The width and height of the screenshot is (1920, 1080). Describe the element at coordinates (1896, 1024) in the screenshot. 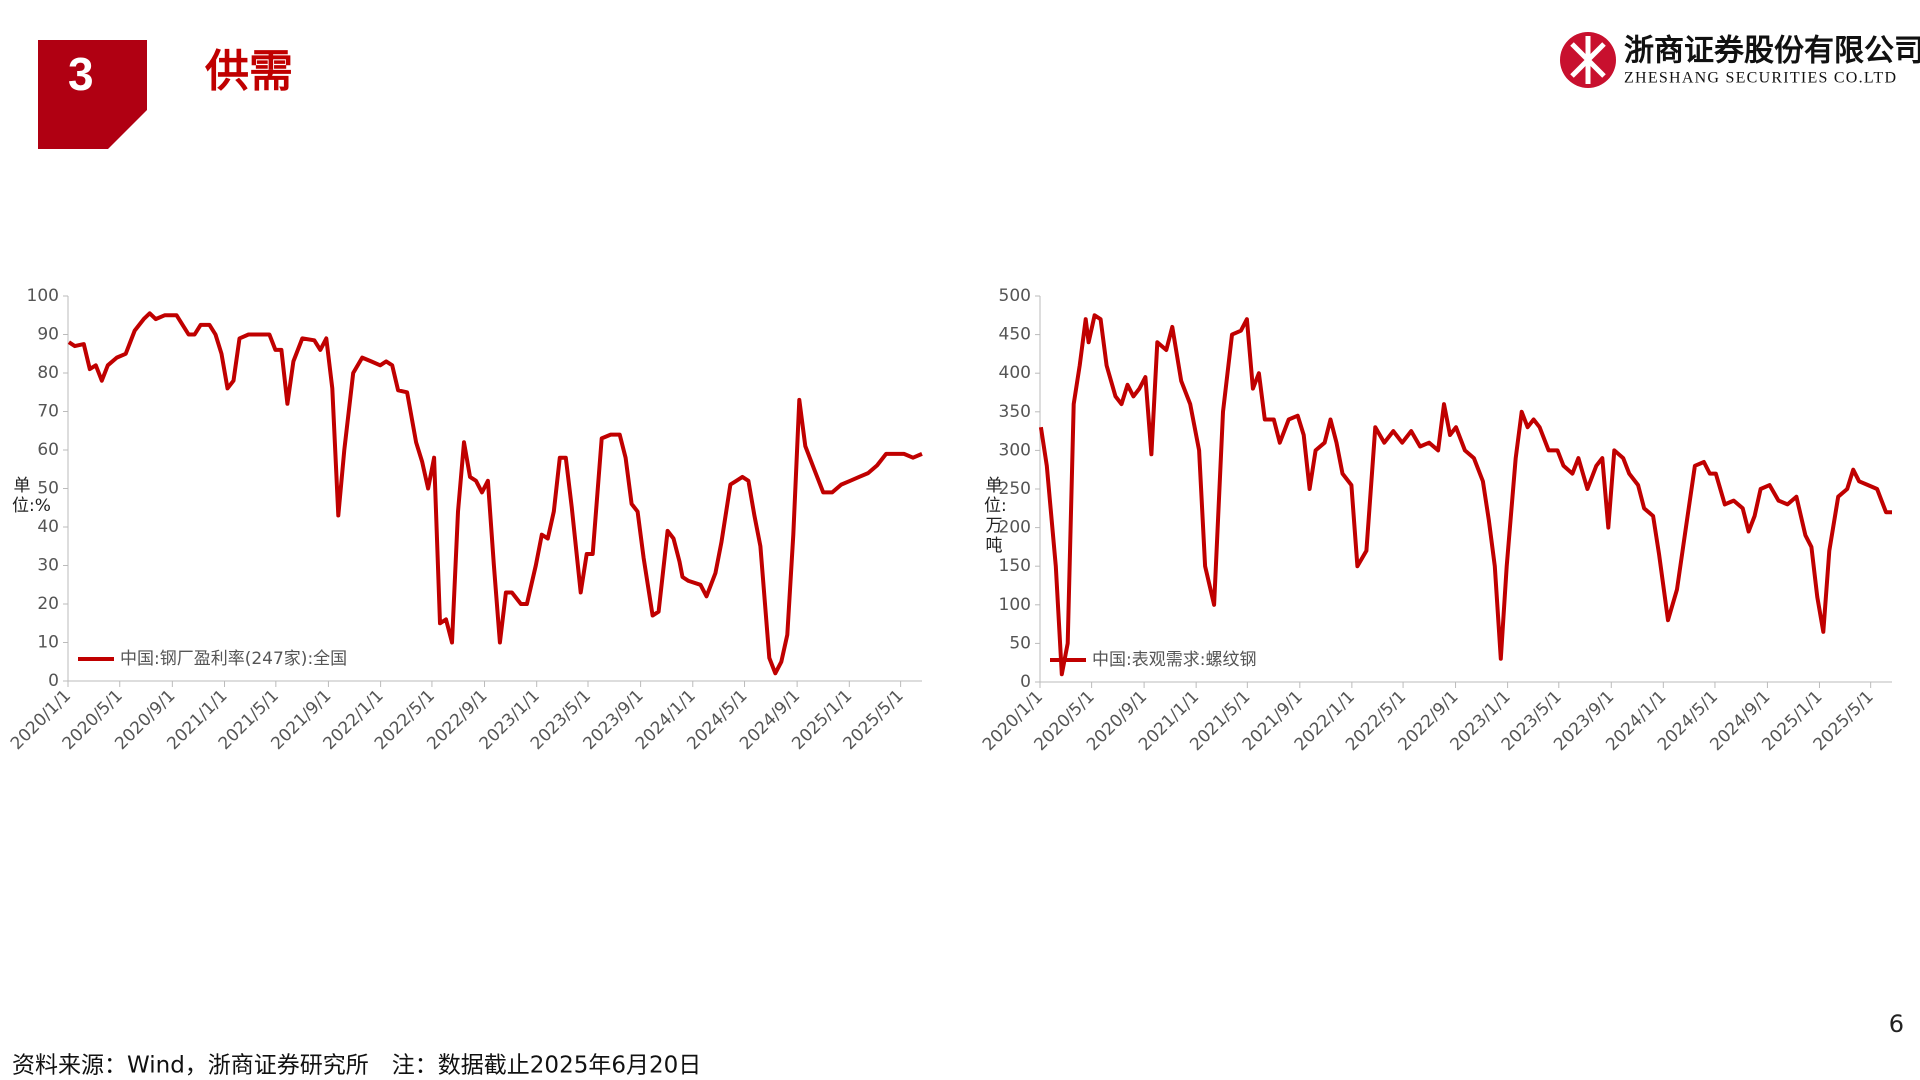

I see `page-number: 6` at that location.